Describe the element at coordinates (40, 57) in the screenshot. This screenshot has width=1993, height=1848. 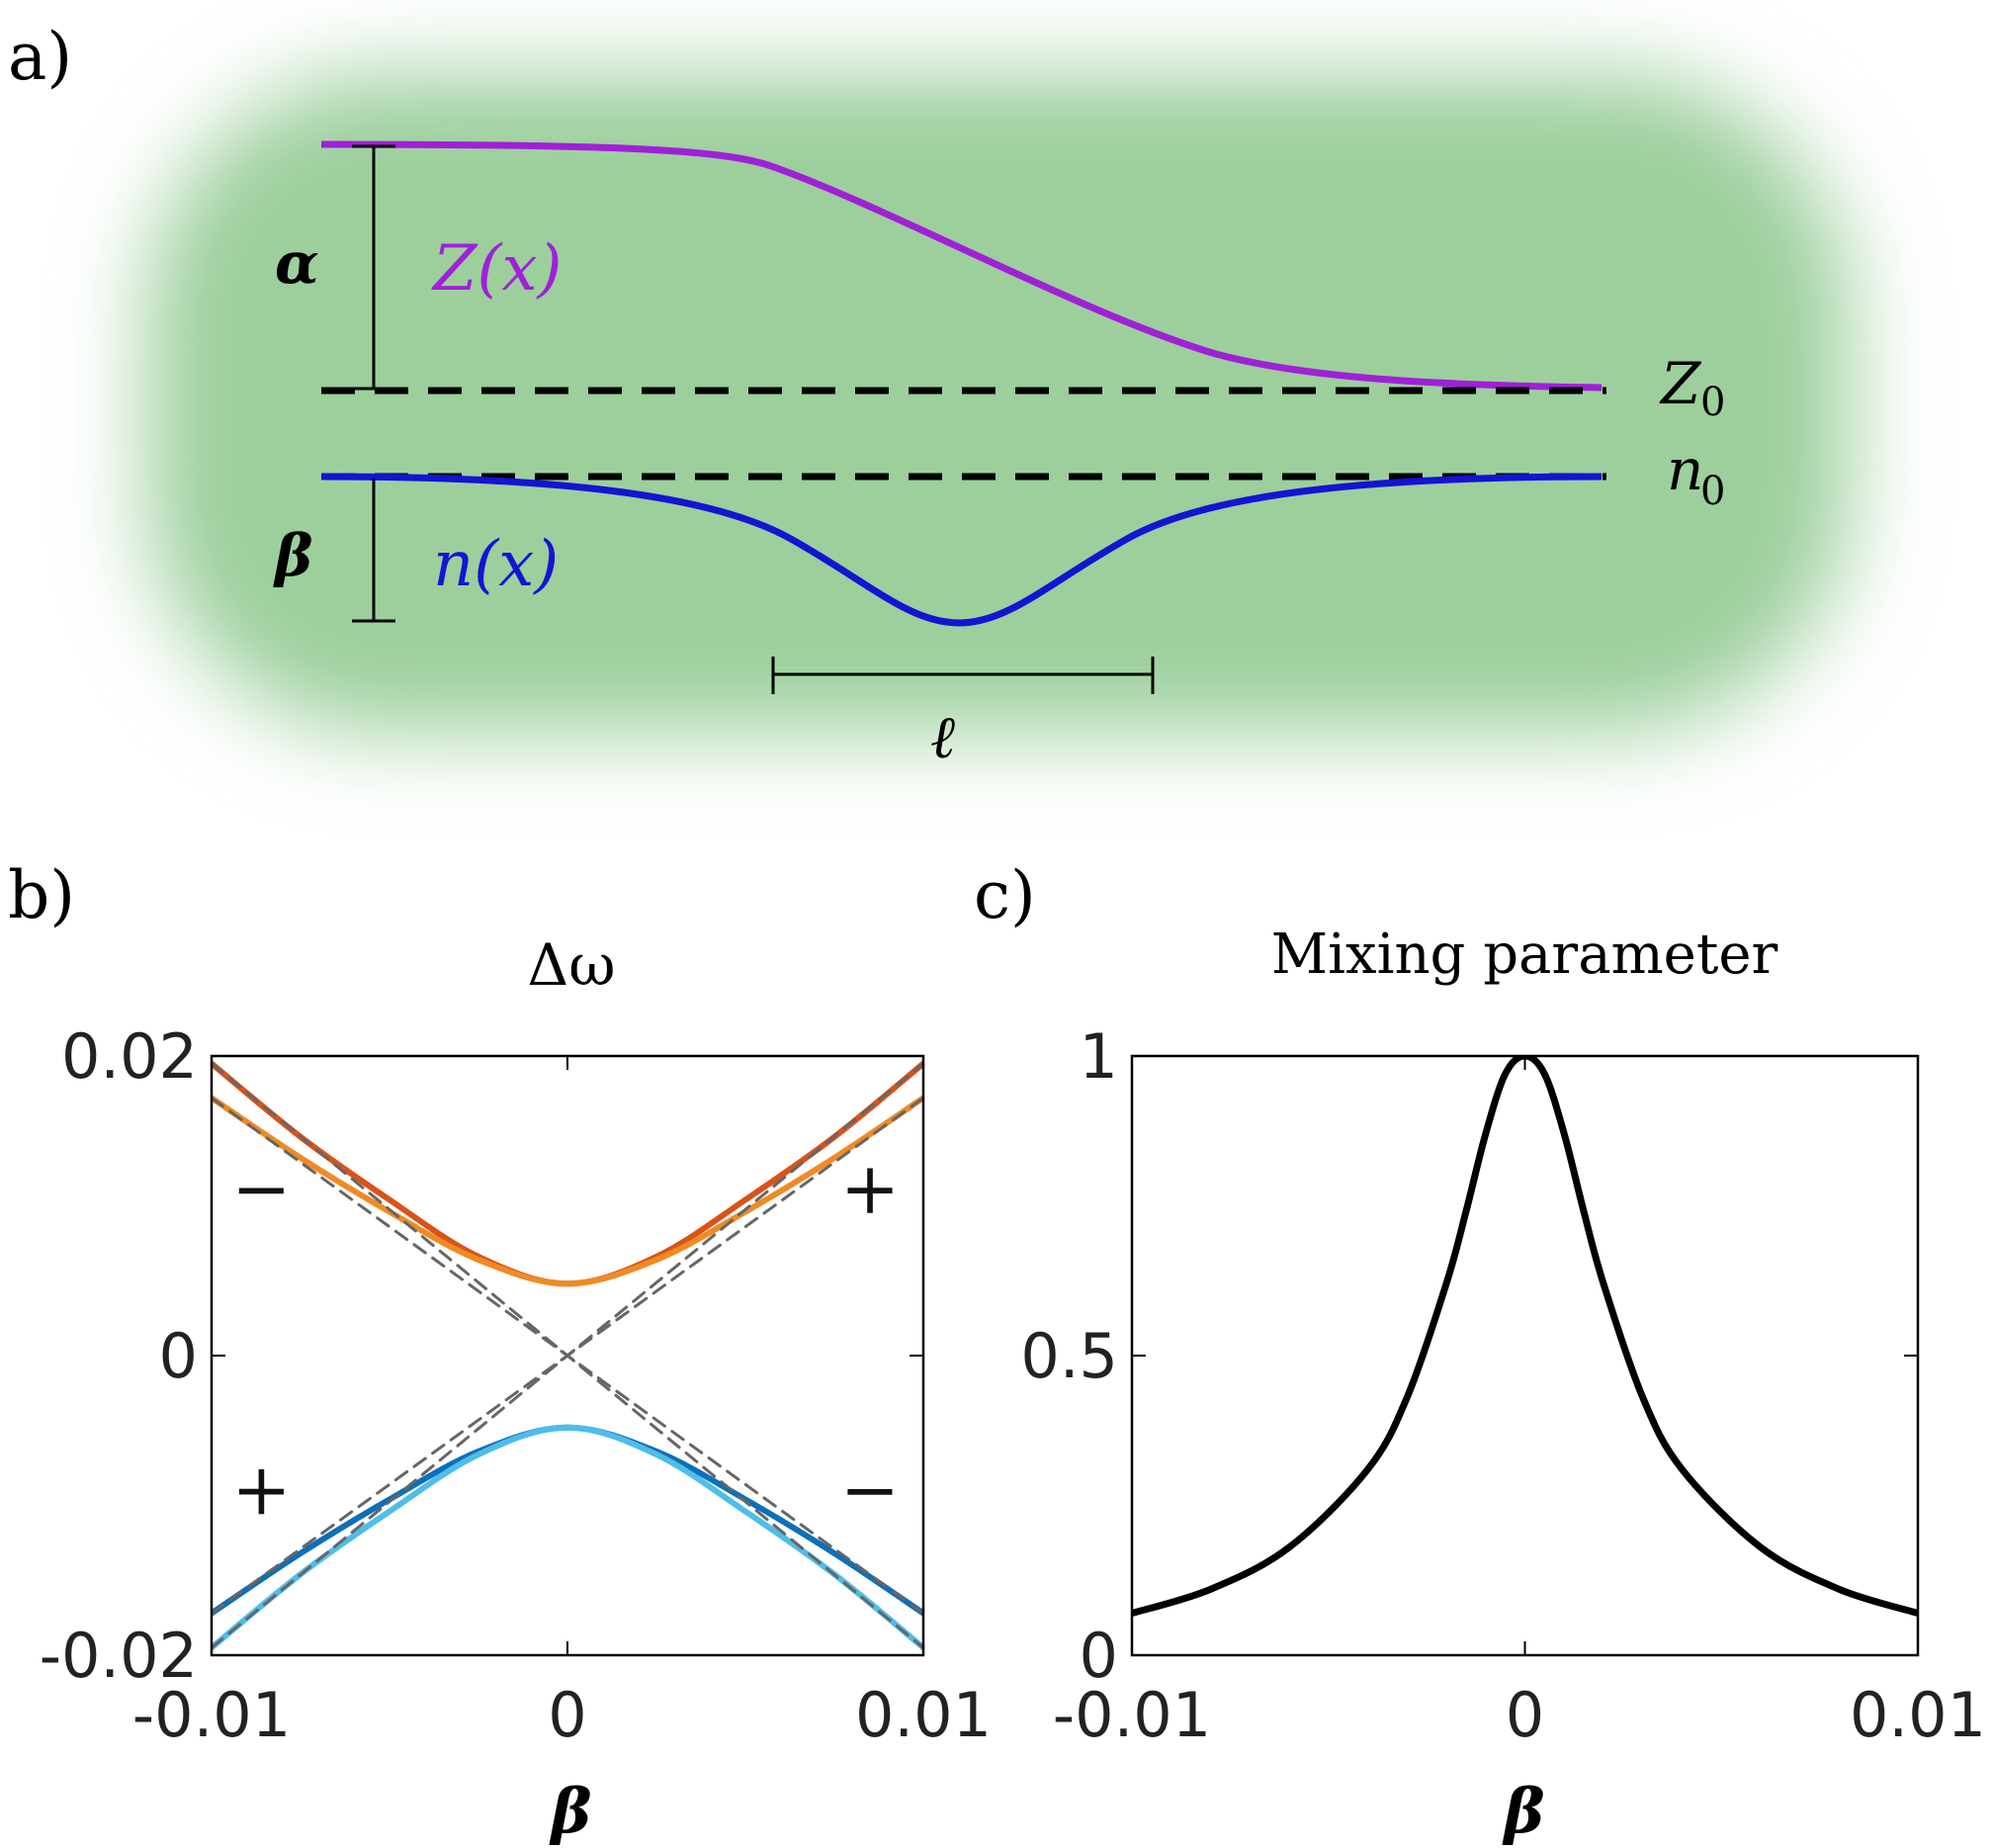
I see `panel-a-label: a)` at that location.